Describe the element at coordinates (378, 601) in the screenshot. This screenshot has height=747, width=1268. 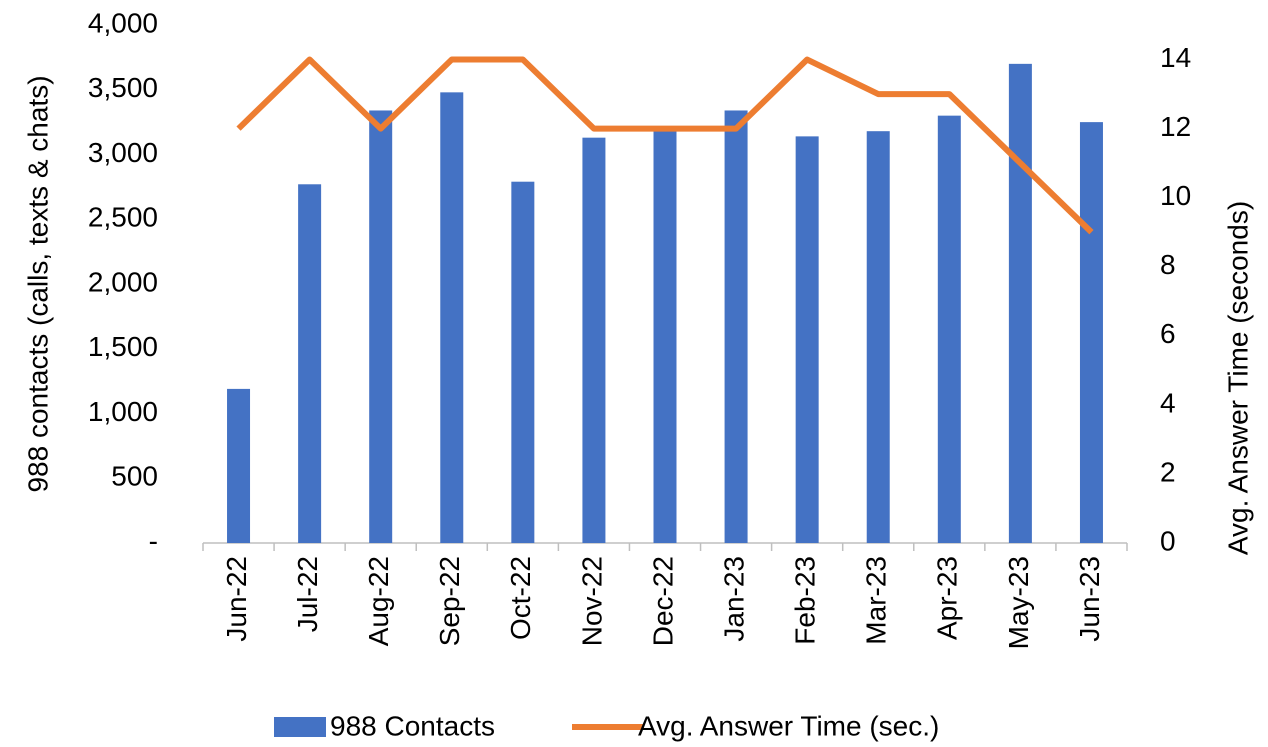
I see `x-tick-label: Aug-22` at that location.